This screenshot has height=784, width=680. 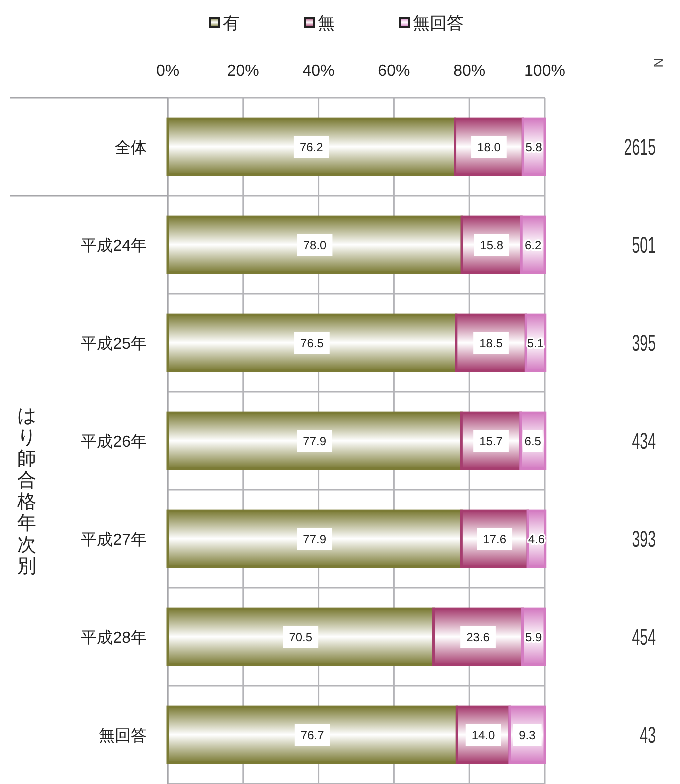 I want to click on y-tick-label: 平成27年, so click(x=114, y=540).